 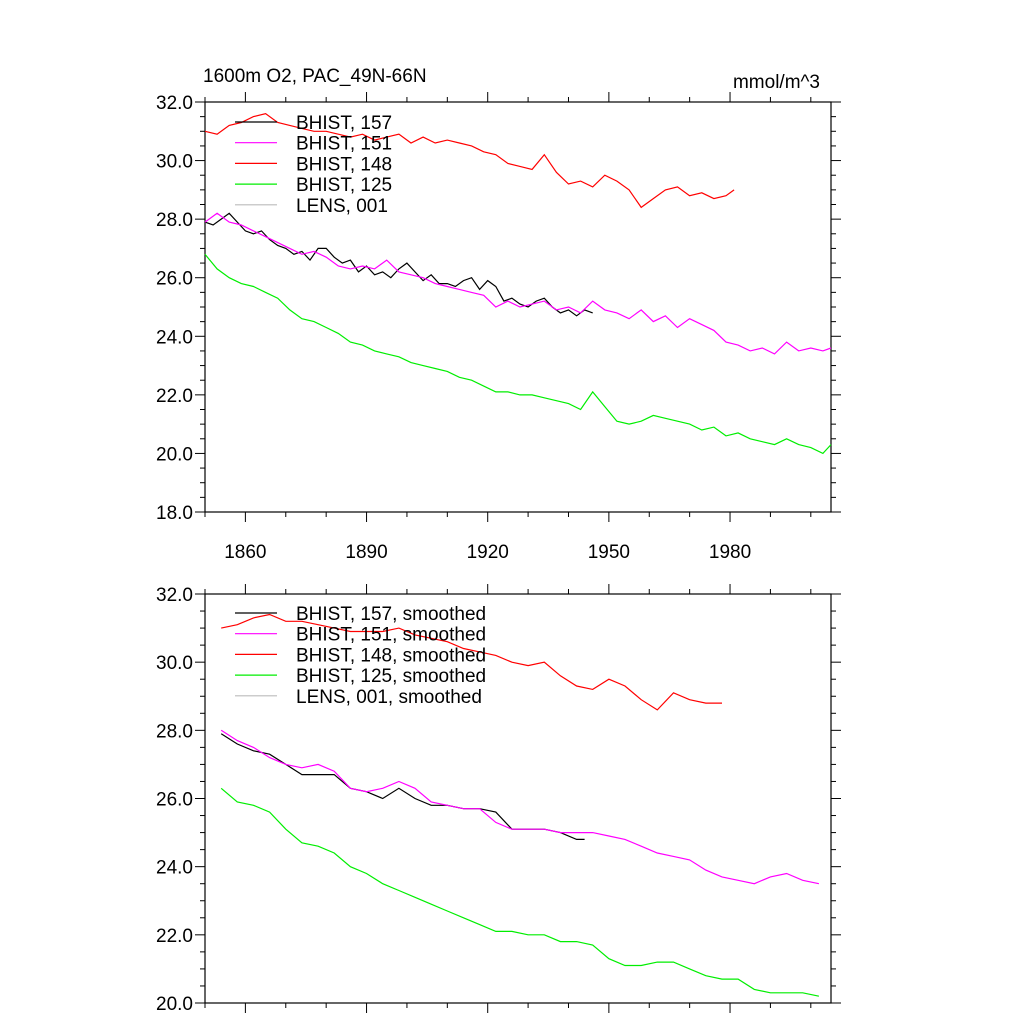 I want to click on legend-label: BHIST, 148, smoothed, so click(x=391, y=655).